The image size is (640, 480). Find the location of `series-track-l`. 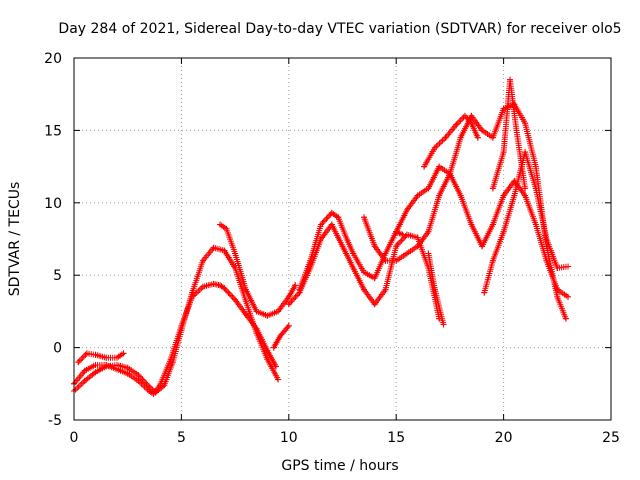

series-track-l is located at coordinates (526, 222).